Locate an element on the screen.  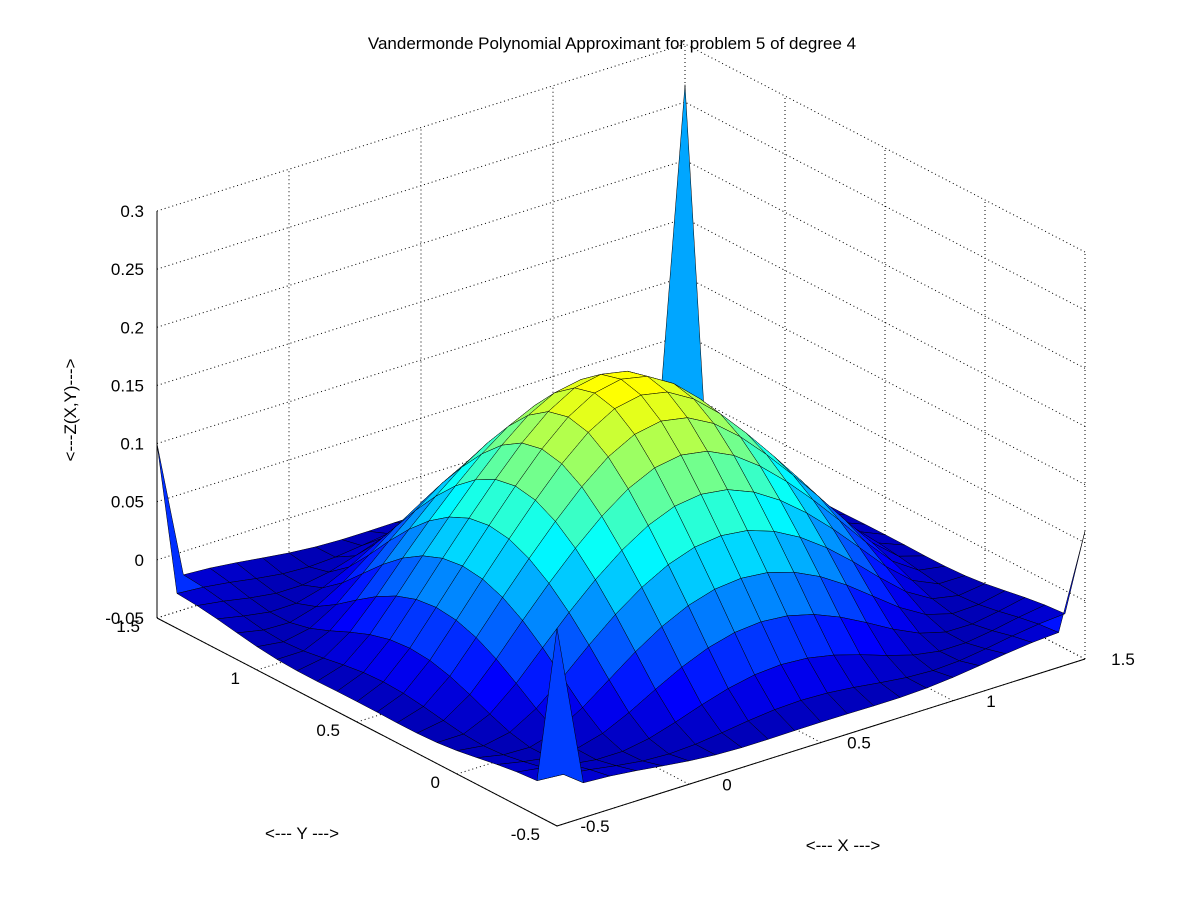
y-axis-line is located at coordinates (357, 722).